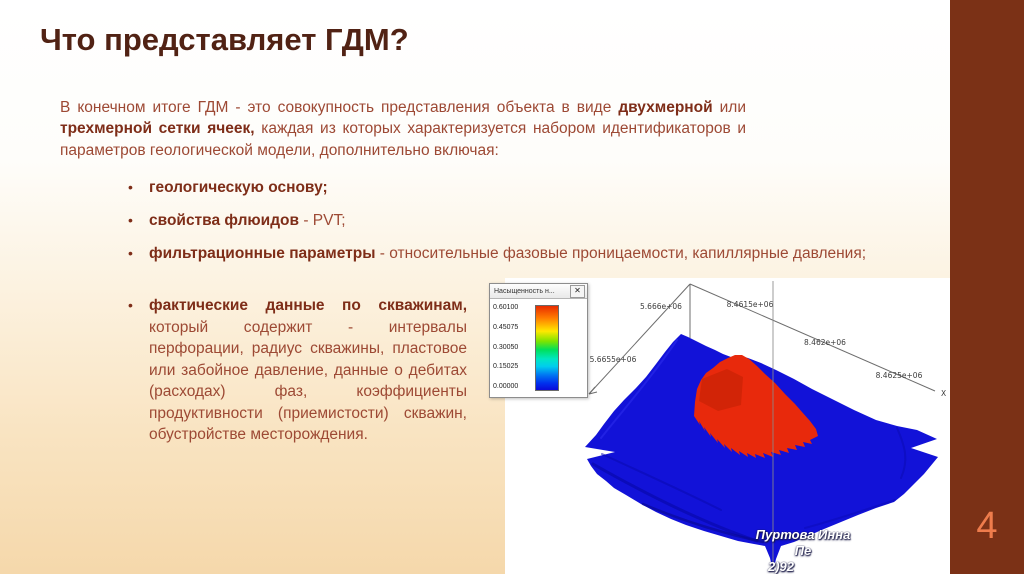 The image size is (1024, 574). Describe the element at coordinates (506, 327) in the screenshot. I see `legend-tick: 0.45075` at that location.